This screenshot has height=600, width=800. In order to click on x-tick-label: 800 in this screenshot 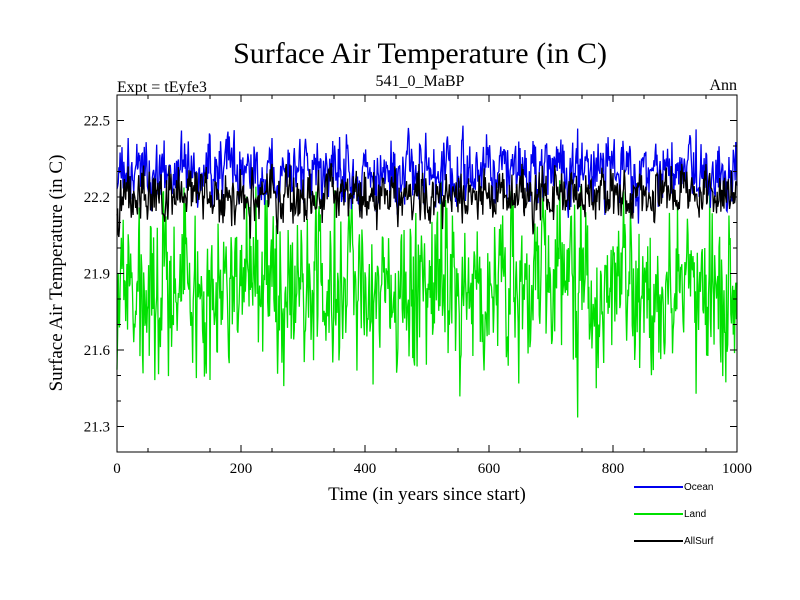, I will do `click(613, 469)`.